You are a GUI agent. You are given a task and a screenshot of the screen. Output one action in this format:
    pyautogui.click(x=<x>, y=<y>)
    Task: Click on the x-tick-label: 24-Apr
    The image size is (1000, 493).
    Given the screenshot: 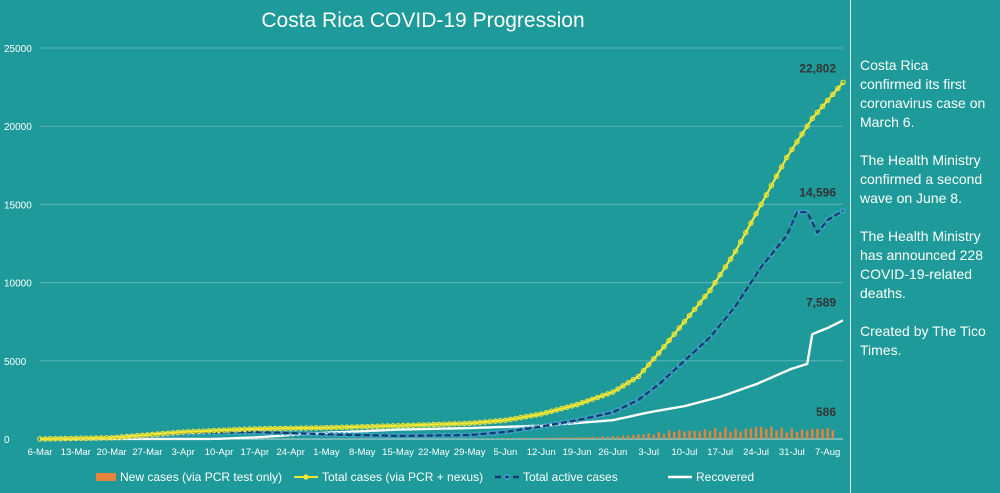 What is the action you would take?
    pyautogui.click(x=290, y=452)
    